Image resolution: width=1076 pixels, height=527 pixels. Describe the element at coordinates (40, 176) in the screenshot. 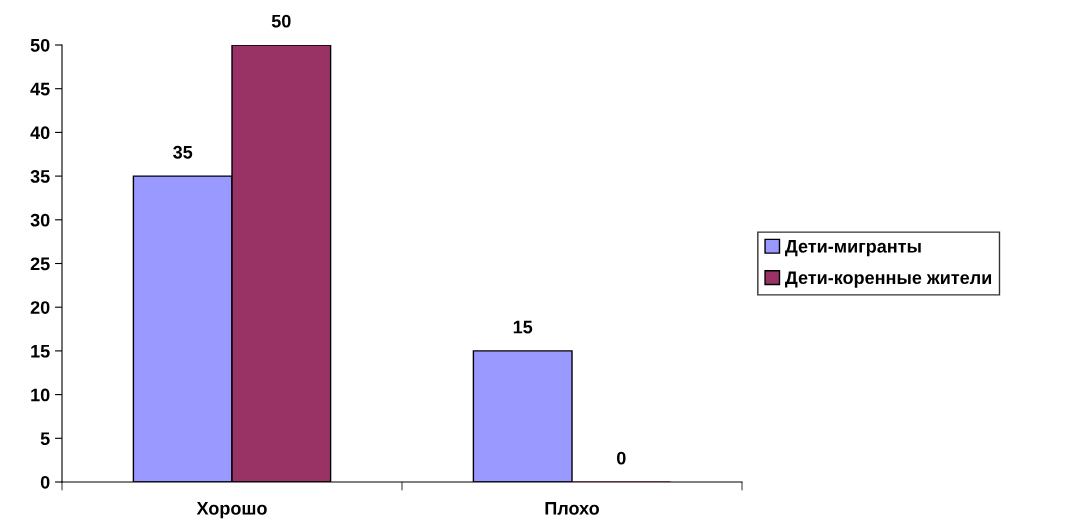

I see `y-tick-label: 35` at that location.